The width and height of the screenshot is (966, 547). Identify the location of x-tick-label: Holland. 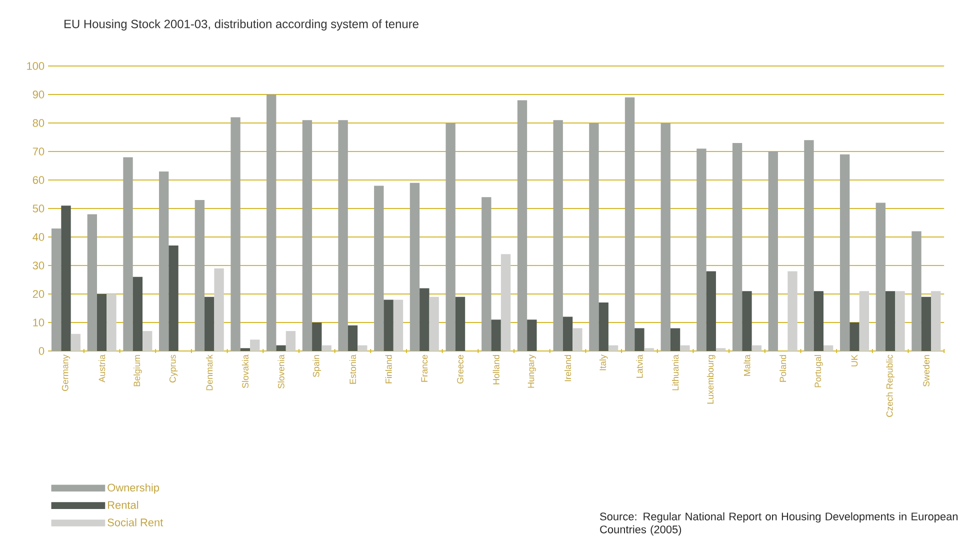
(496, 369).